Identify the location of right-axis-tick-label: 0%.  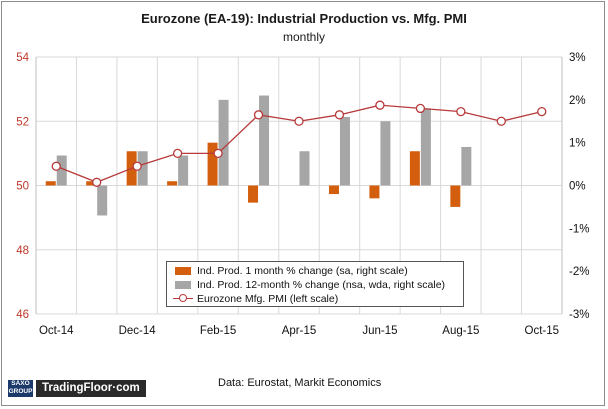
(577, 187).